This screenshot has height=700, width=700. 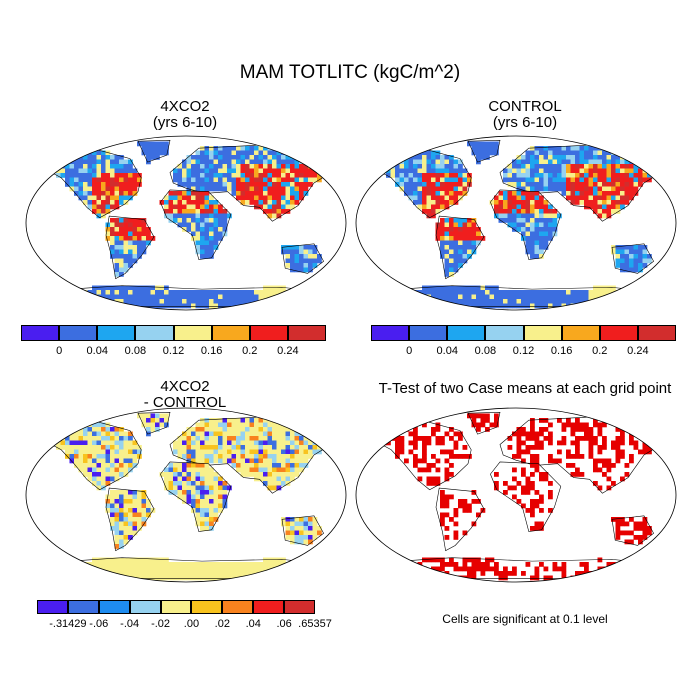 What do you see at coordinates (561, 351) in the screenshot?
I see `colorbar-tick-label: 0.16` at bounding box center [561, 351].